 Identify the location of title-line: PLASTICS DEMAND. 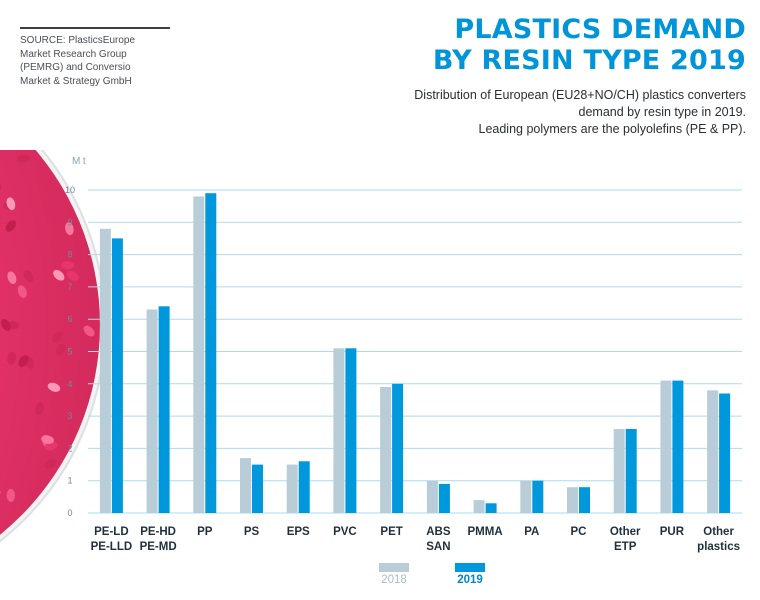
(600, 29).